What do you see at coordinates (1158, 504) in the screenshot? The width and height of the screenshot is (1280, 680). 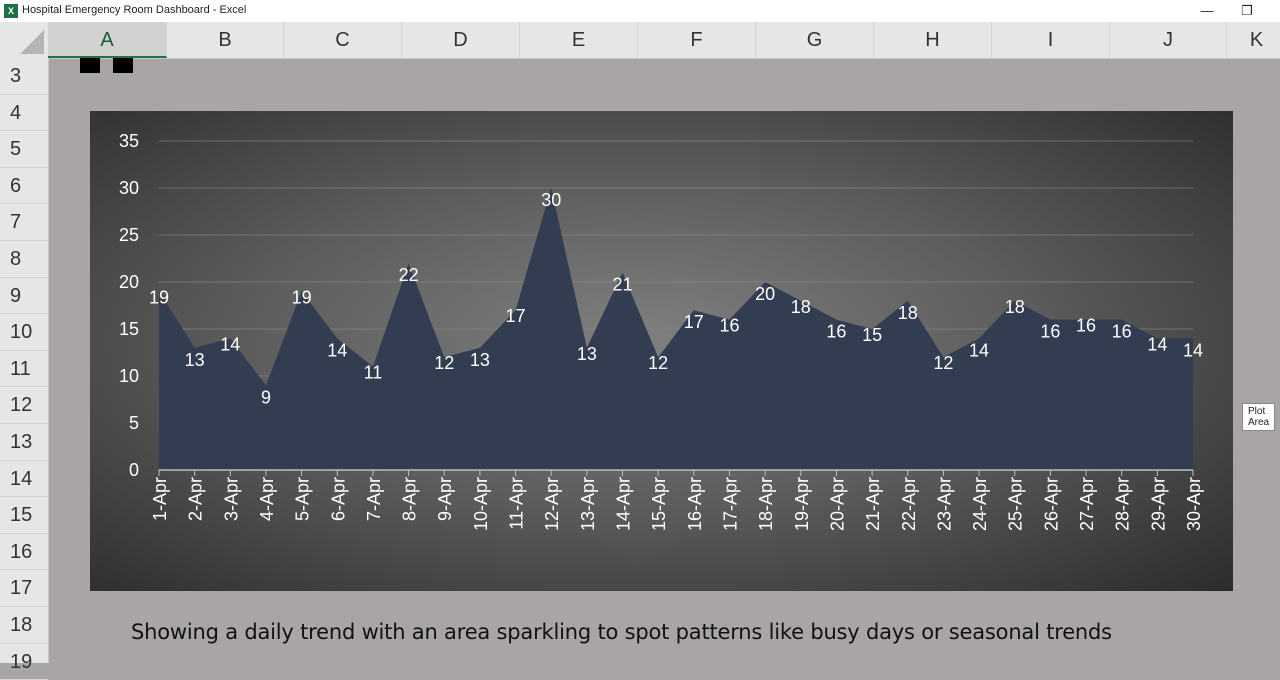 I see `x-tick-label: 29-Apr` at bounding box center [1158, 504].